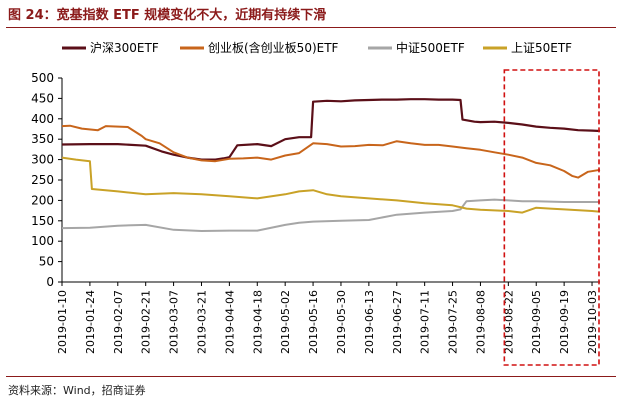 The image size is (622, 406). What do you see at coordinates (62, 322) in the screenshot?
I see `x-tick-label: 2019-01-10` at bounding box center [62, 322].